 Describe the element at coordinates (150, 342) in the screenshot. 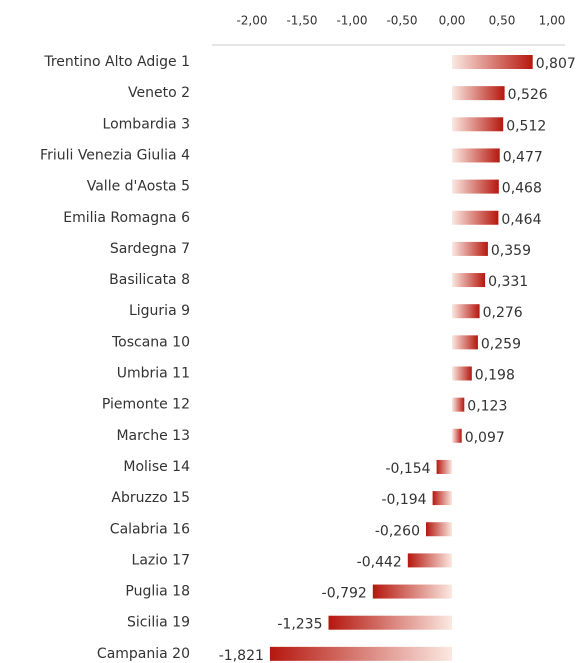

I see `category-label: Toscana 10` at that location.